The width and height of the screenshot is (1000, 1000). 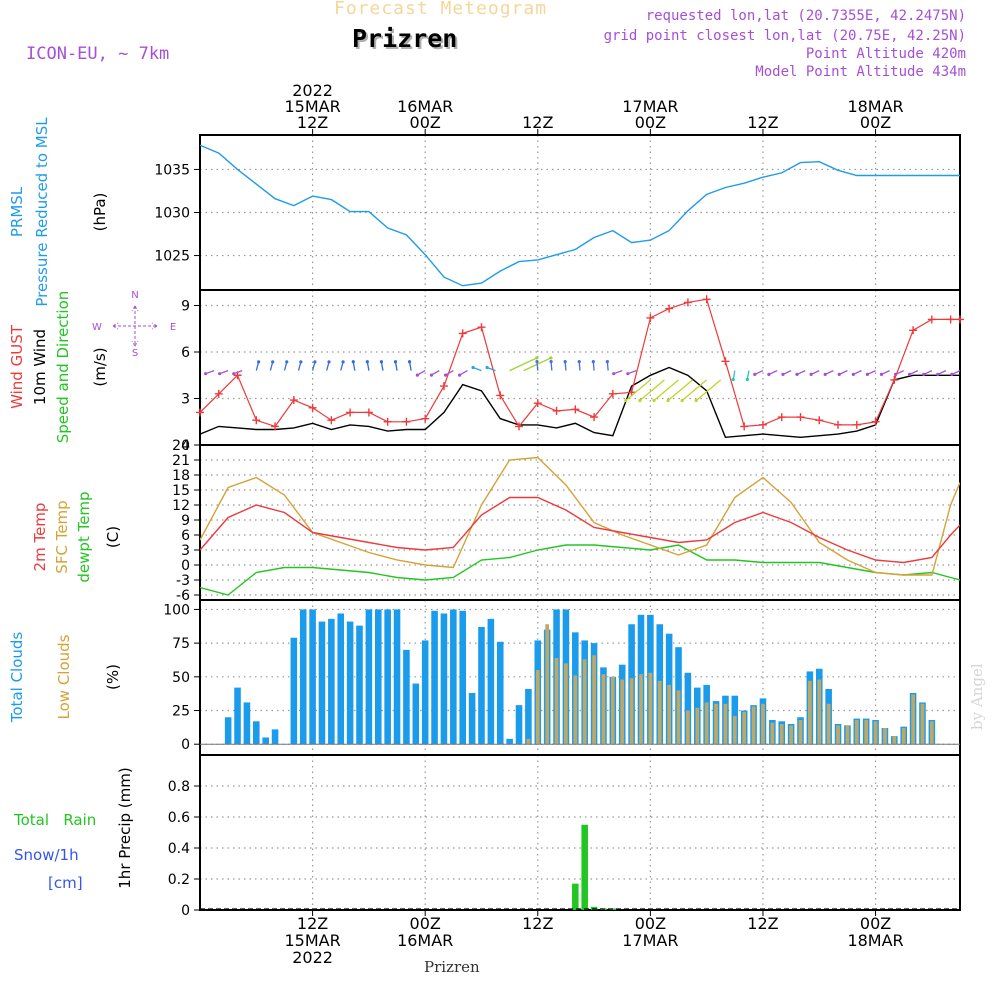 What do you see at coordinates (584, 867) in the screenshot?
I see `rain-bar` at bounding box center [584, 867].